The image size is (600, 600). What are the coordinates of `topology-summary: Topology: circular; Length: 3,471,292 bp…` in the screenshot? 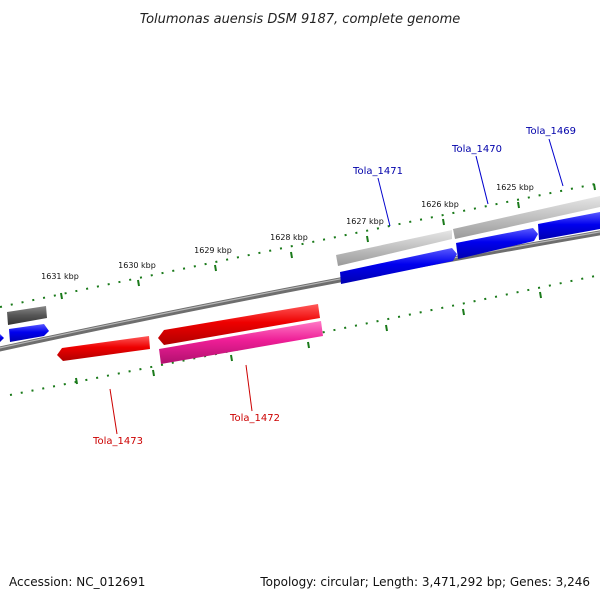 It's located at (424, 582).